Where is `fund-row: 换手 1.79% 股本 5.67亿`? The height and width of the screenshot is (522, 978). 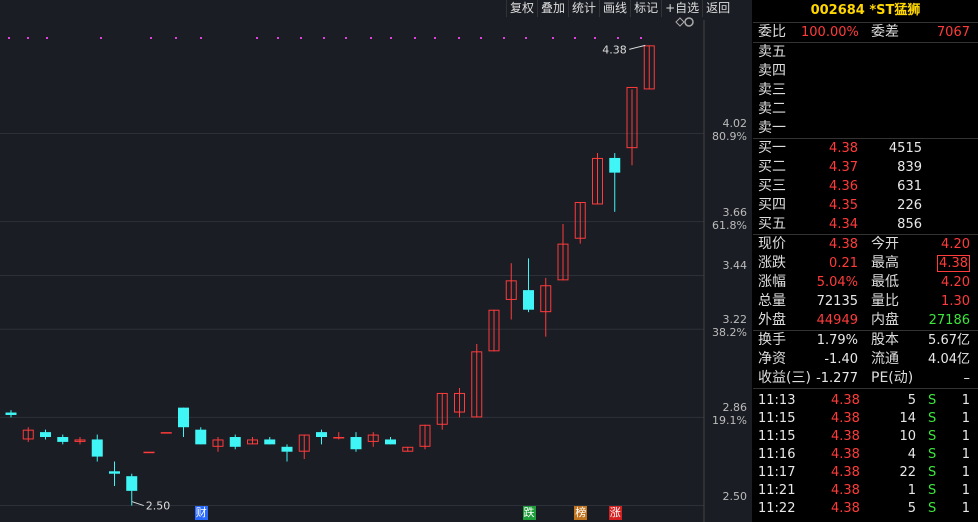 fund-row: 换手 1.79% 股本 5.67亿 is located at coordinates (865, 340).